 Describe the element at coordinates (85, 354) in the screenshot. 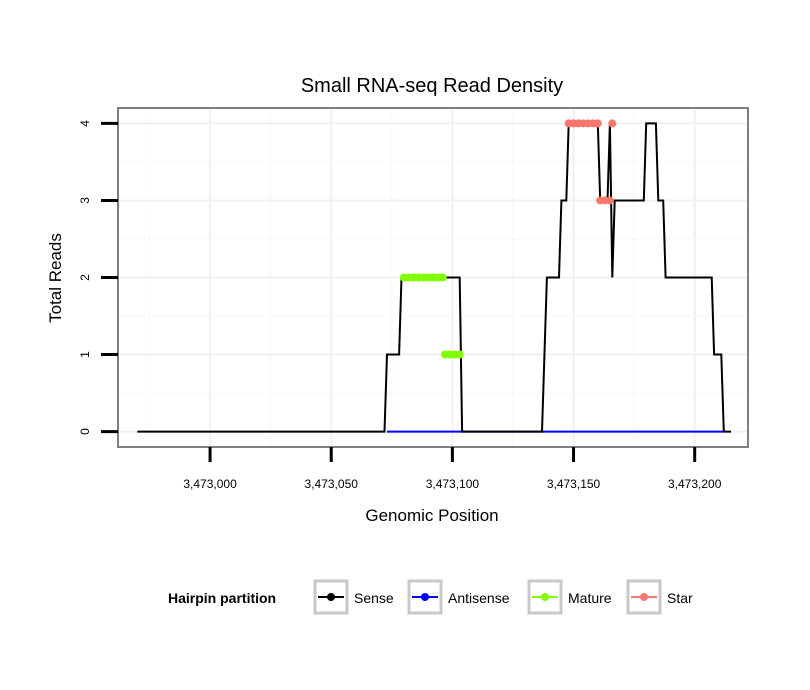

I see `y-tick-label: 1` at that location.